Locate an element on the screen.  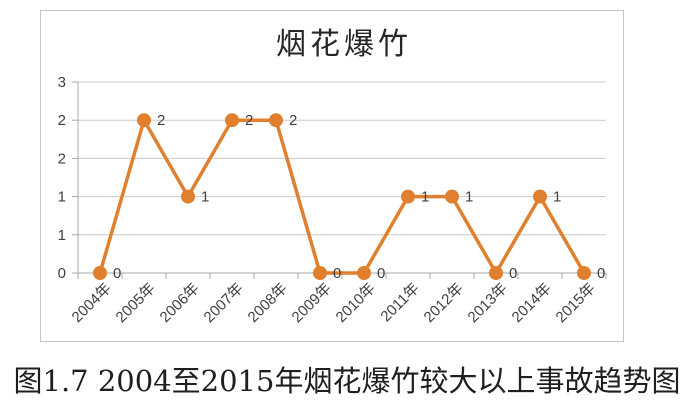
y-tick-label: 3 is located at coordinates (62, 82).